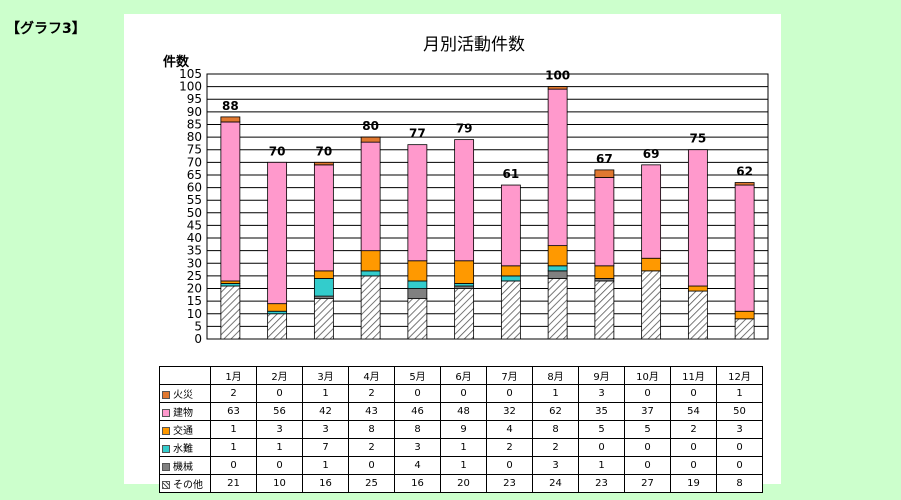  Describe the element at coordinates (647, 429) in the screenshot. I see `value-cell: 5` at that location.